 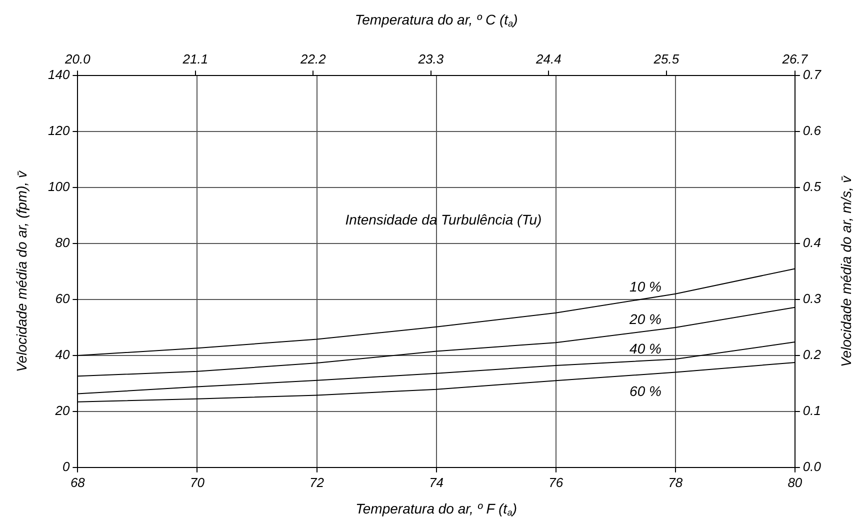 What do you see at coordinates (646, 286) in the screenshot?
I see `series-label: 10 %` at bounding box center [646, 286].